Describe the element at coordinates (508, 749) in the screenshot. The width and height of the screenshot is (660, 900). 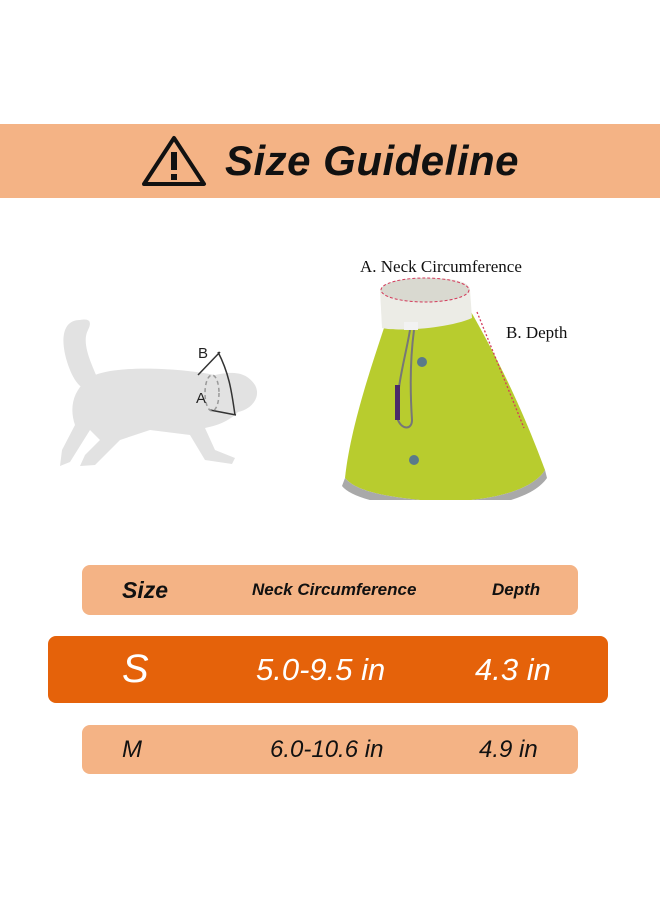
I see `depth-m: 4.9 in` at that location.